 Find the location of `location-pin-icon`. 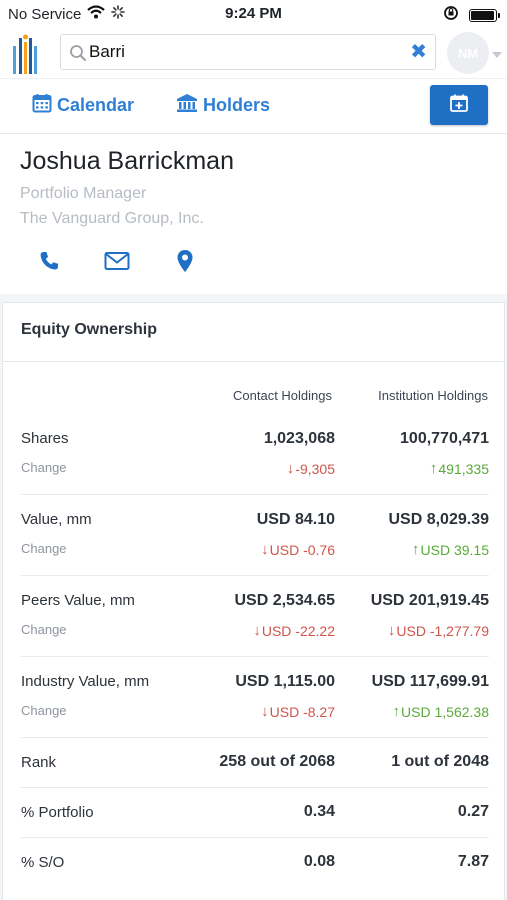

location-pin-icon is located at coordinates (185, 261).